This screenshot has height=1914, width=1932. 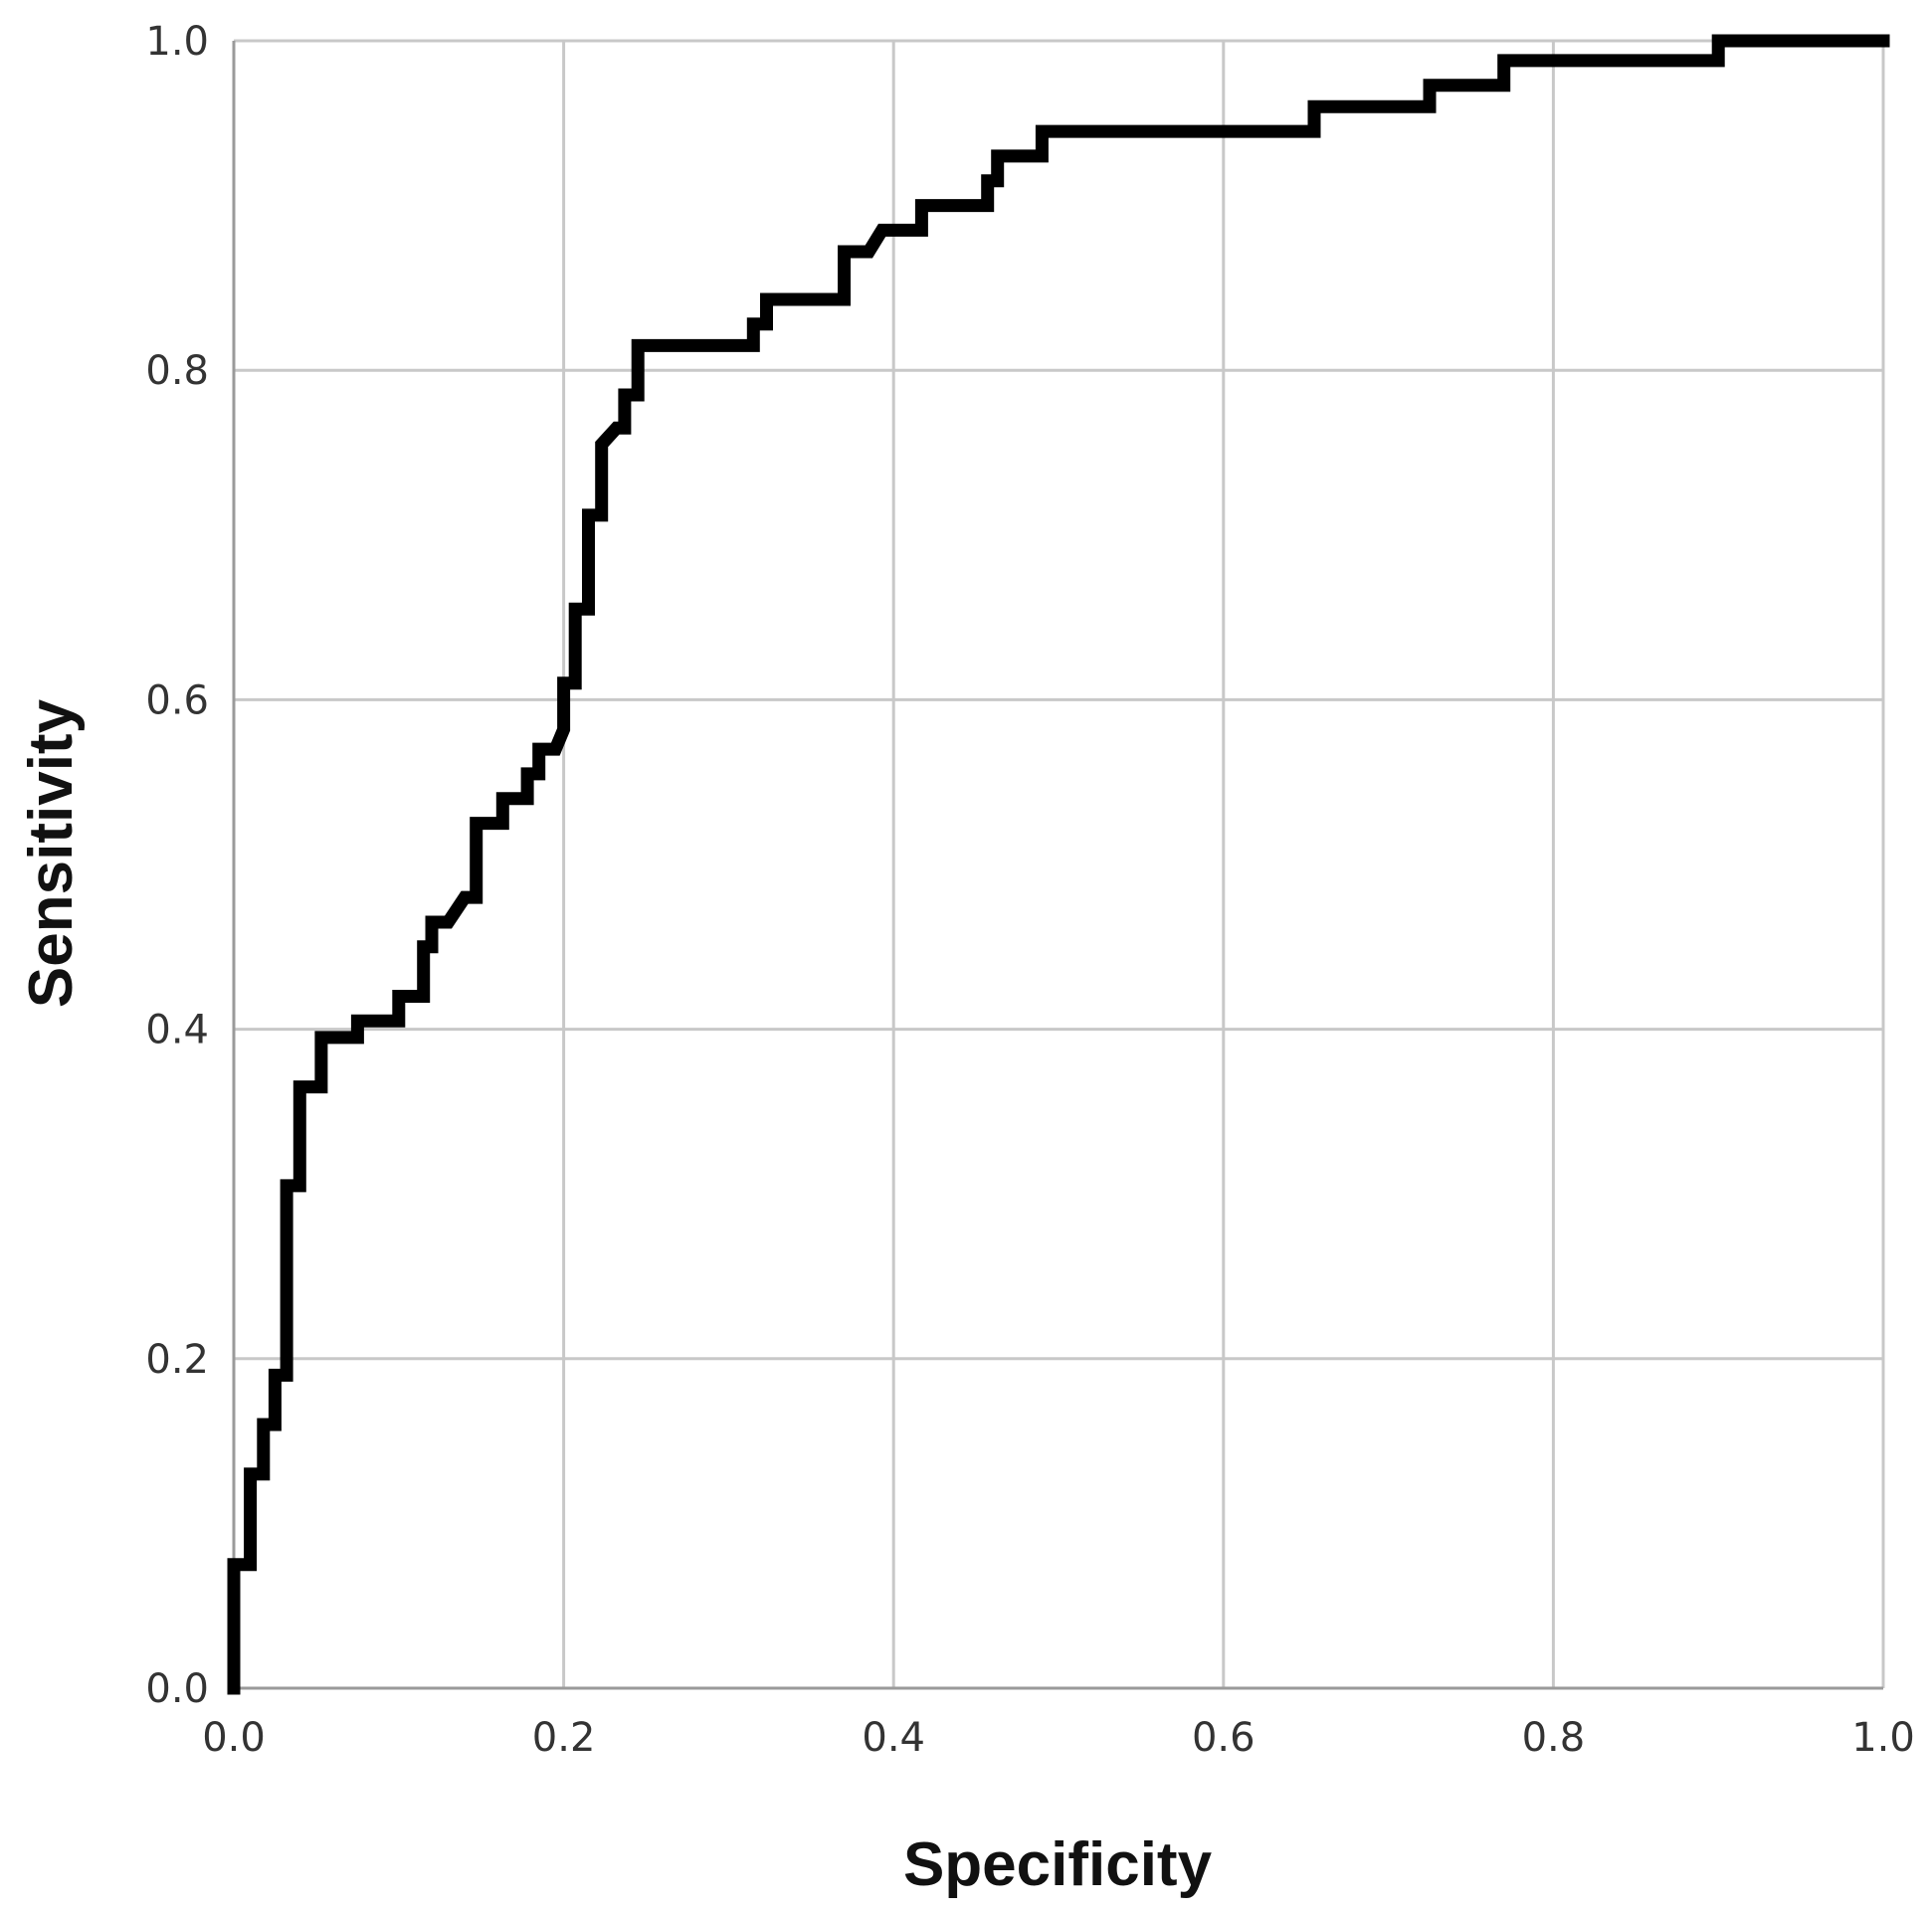 What do you see at coordinates (234, 1738) in the screenshot?
I see `x-tick-label-0: 0.0` at bounding box center [234, 1738].